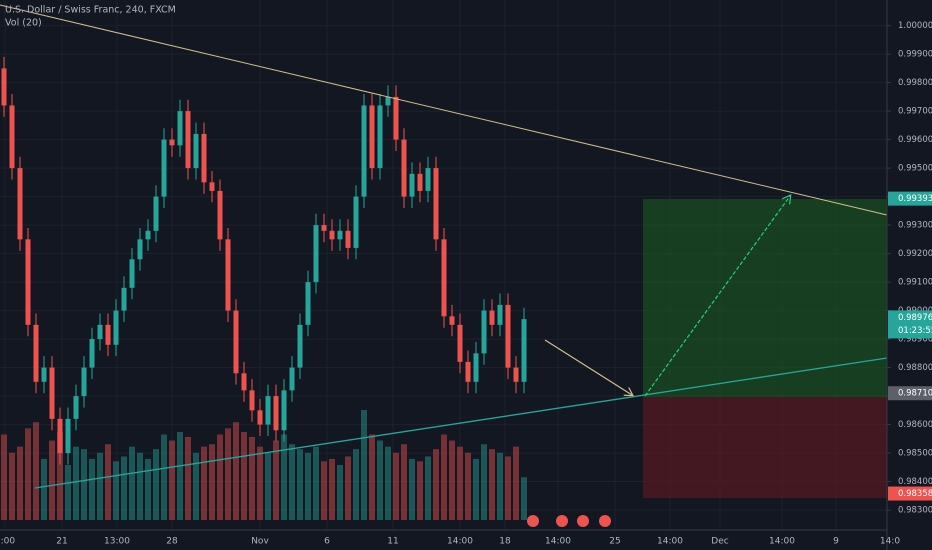 The height and width of the screenshot is (550, 932). What do you see at coordinates (765, 447) in the screenshot?
I see `loss-zone` at bounding box center [765, 447].